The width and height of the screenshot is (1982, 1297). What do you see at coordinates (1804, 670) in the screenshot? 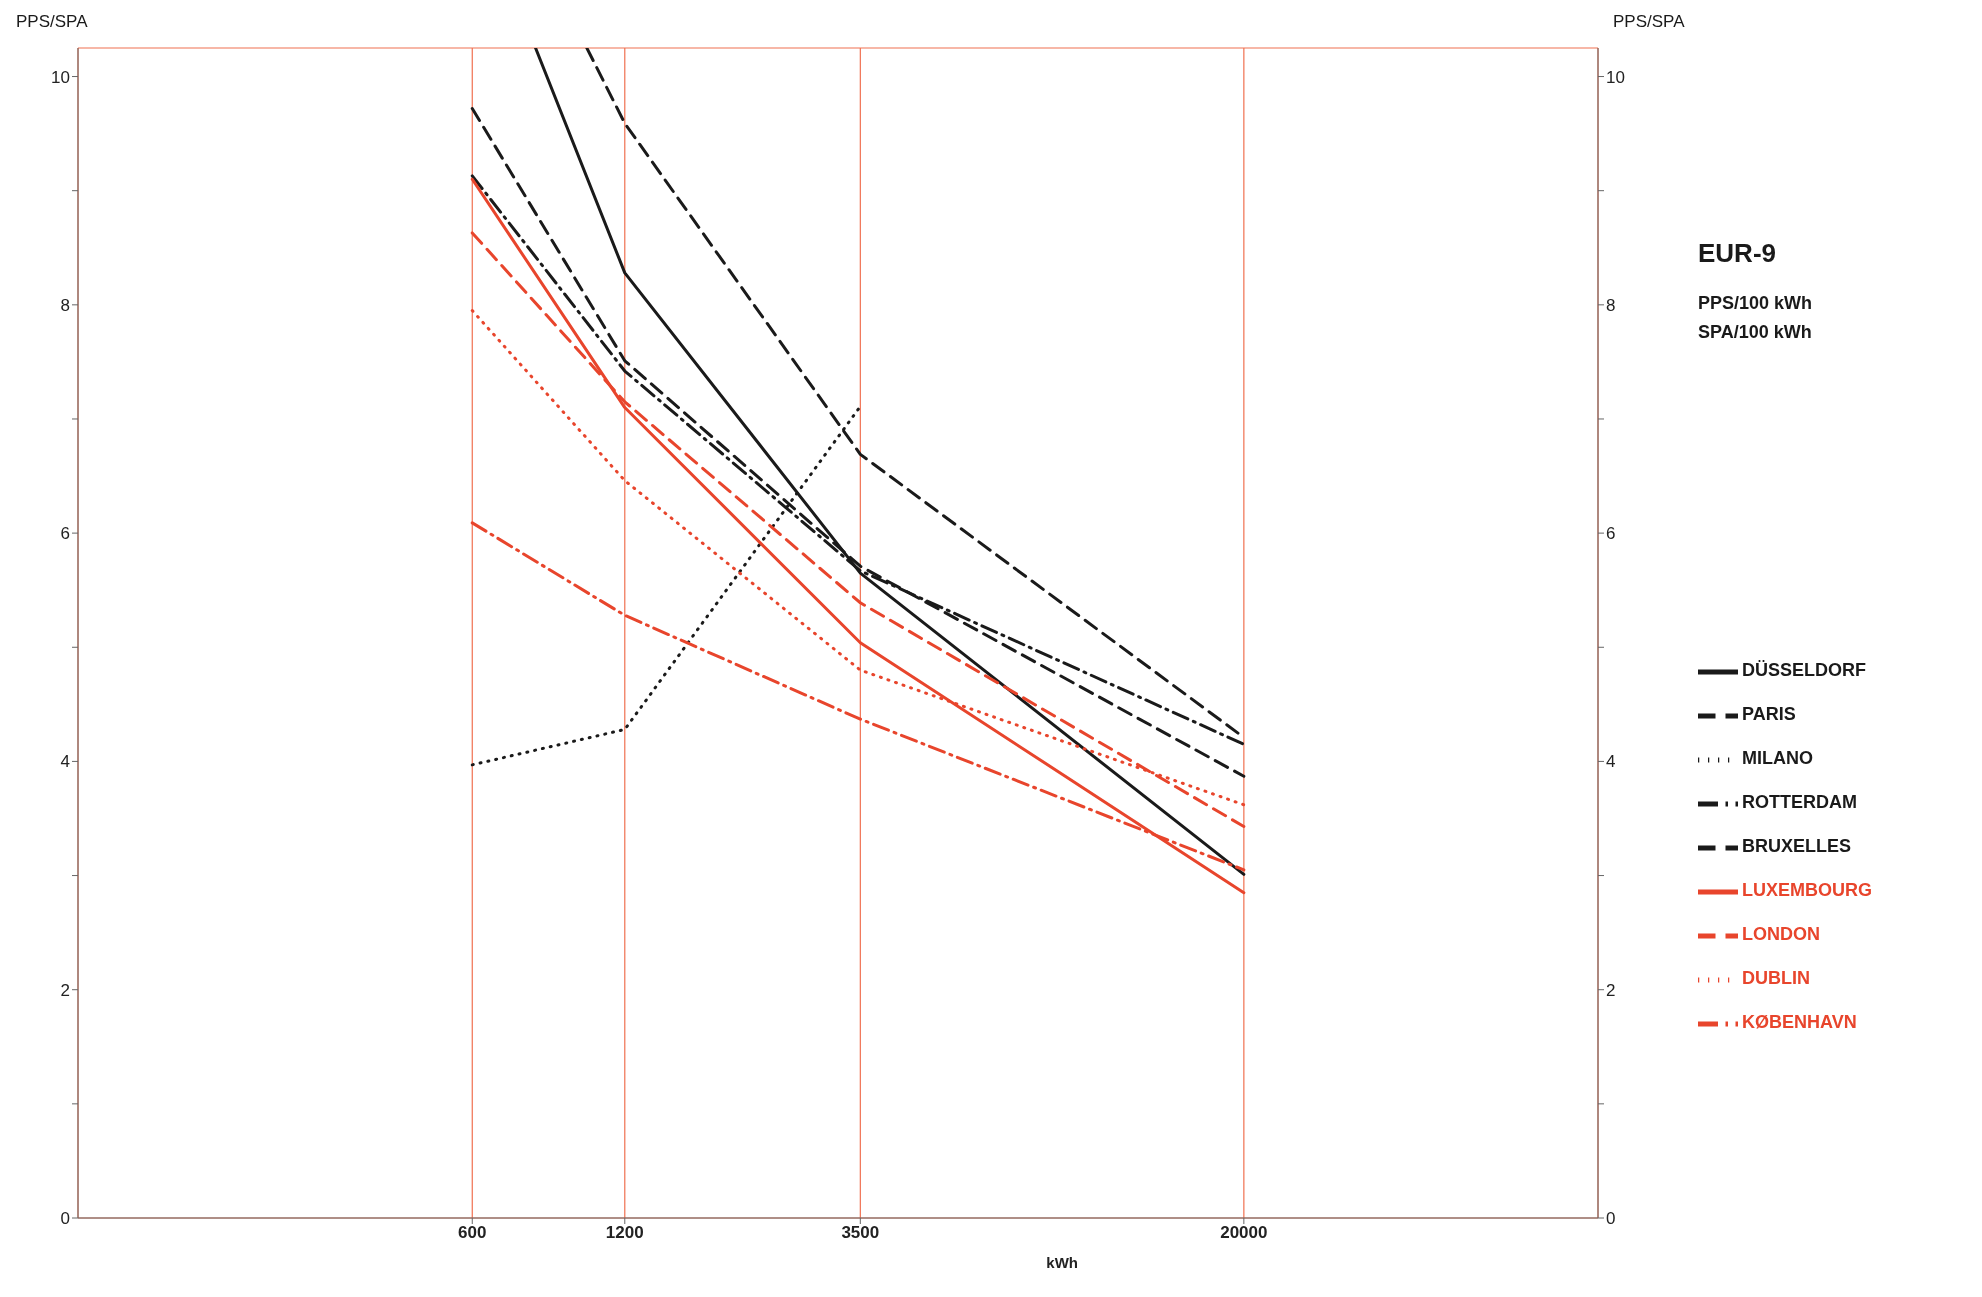
I see `legend-label: DÜSSELDORF` at bounding box center [1804, 670].